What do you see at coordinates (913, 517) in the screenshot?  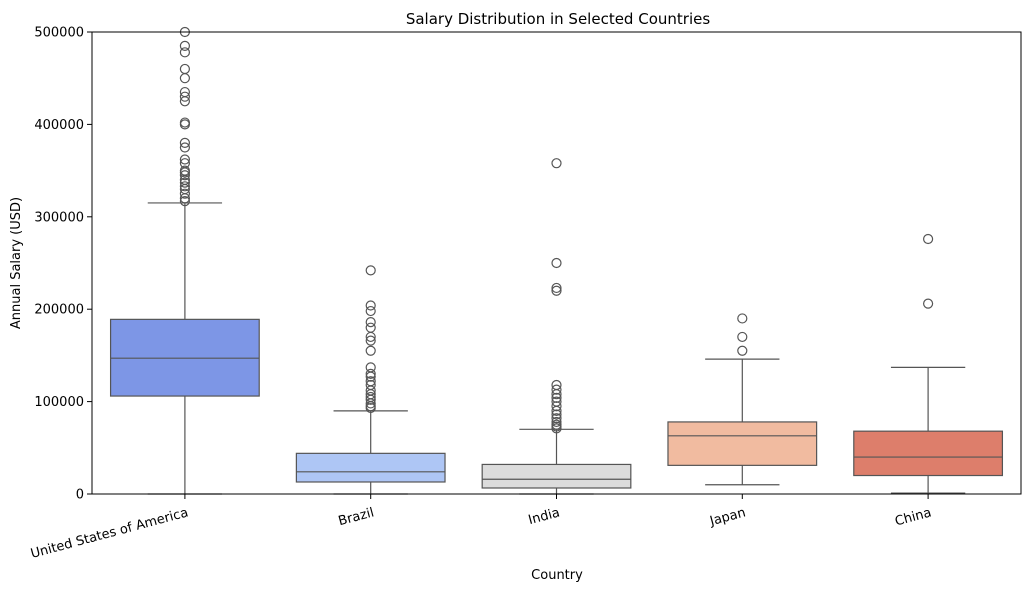 I see `x-tick-label: China` at bounding box center [913, 517].